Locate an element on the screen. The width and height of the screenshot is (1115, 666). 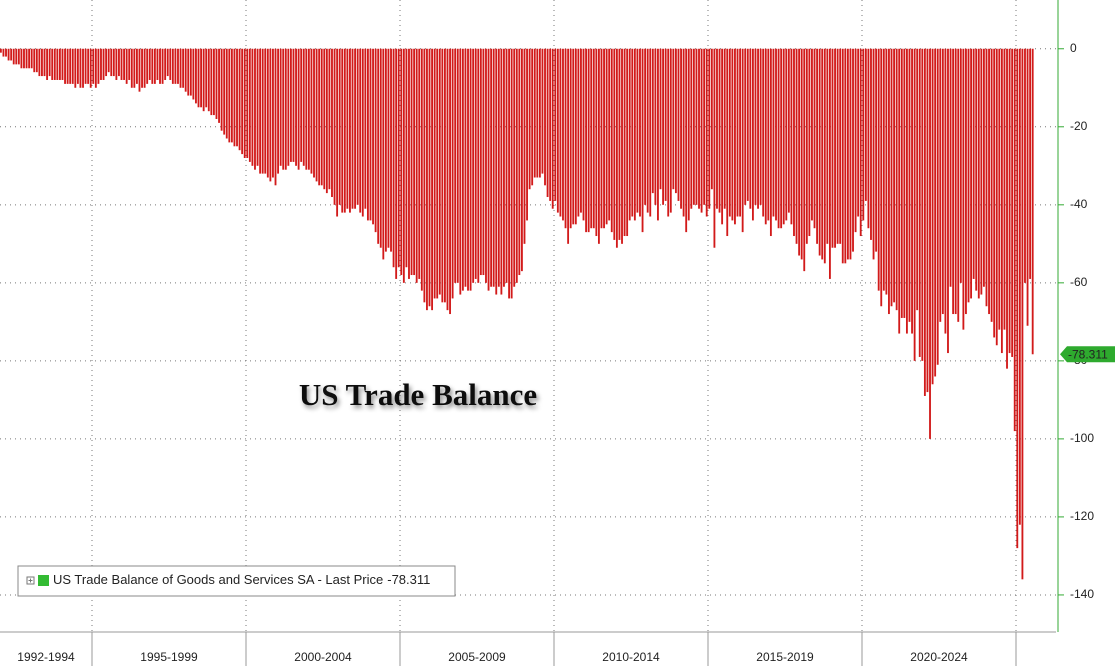
chart-title: US Trade Balance is located at coordinates (418, 394).